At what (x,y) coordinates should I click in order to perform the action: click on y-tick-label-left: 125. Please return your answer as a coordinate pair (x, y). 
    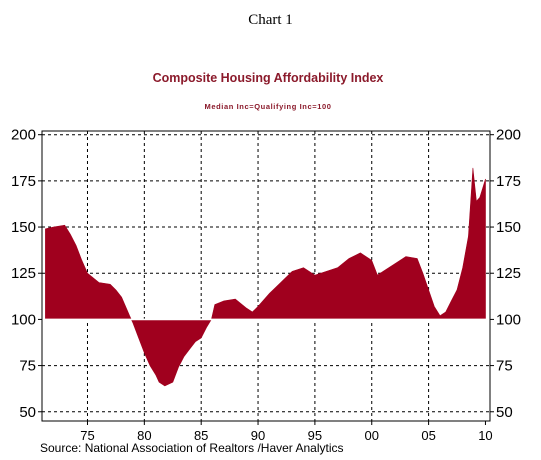
    Looking at the image, I should click on (23, 273).